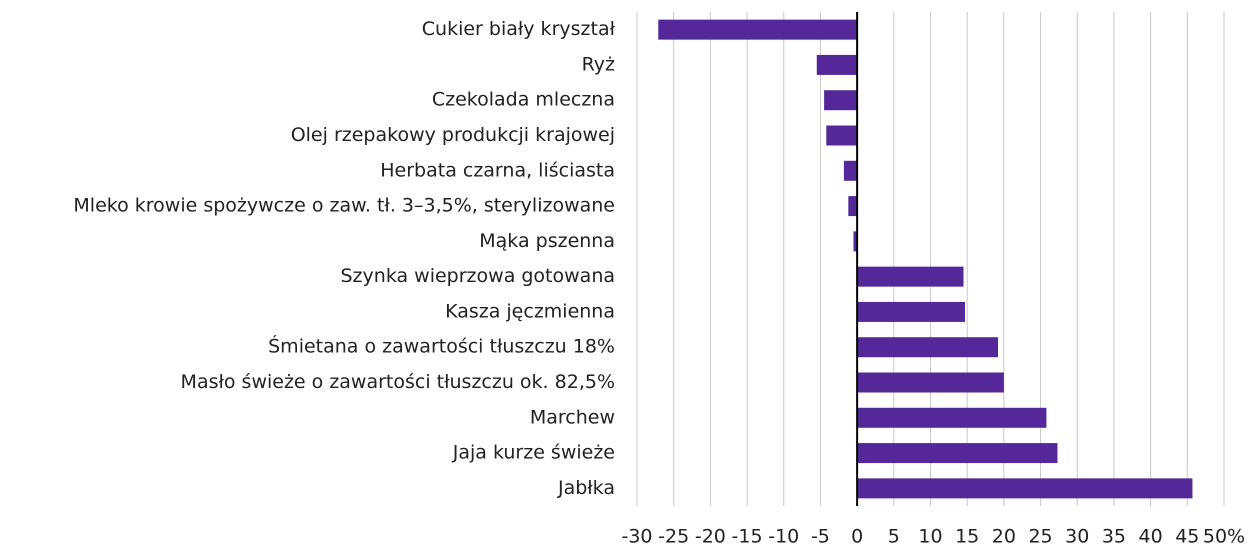  What do you see at coordinates (967, 536) in the screenshot?
I see `x-tick-label: 15` at bounding box center [967, 536].